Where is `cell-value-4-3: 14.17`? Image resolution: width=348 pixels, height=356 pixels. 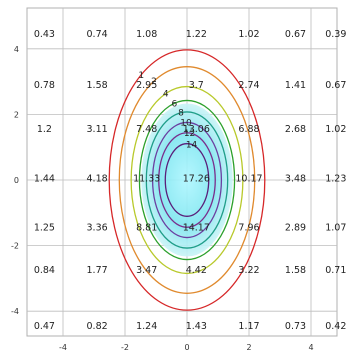
cell-value-4-3: 14.17 is located at coordinates (196, 228).